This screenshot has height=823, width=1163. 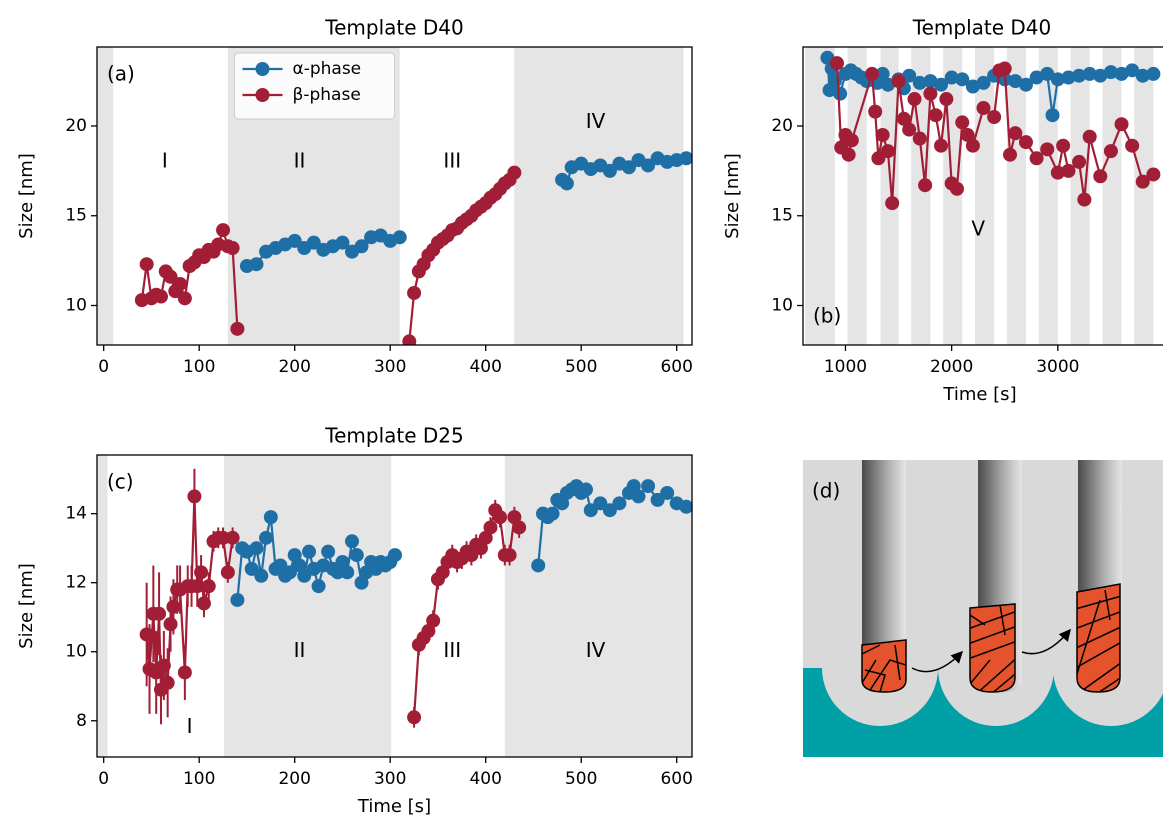 I want to click on legend-marker, so click(x=262, y=95).